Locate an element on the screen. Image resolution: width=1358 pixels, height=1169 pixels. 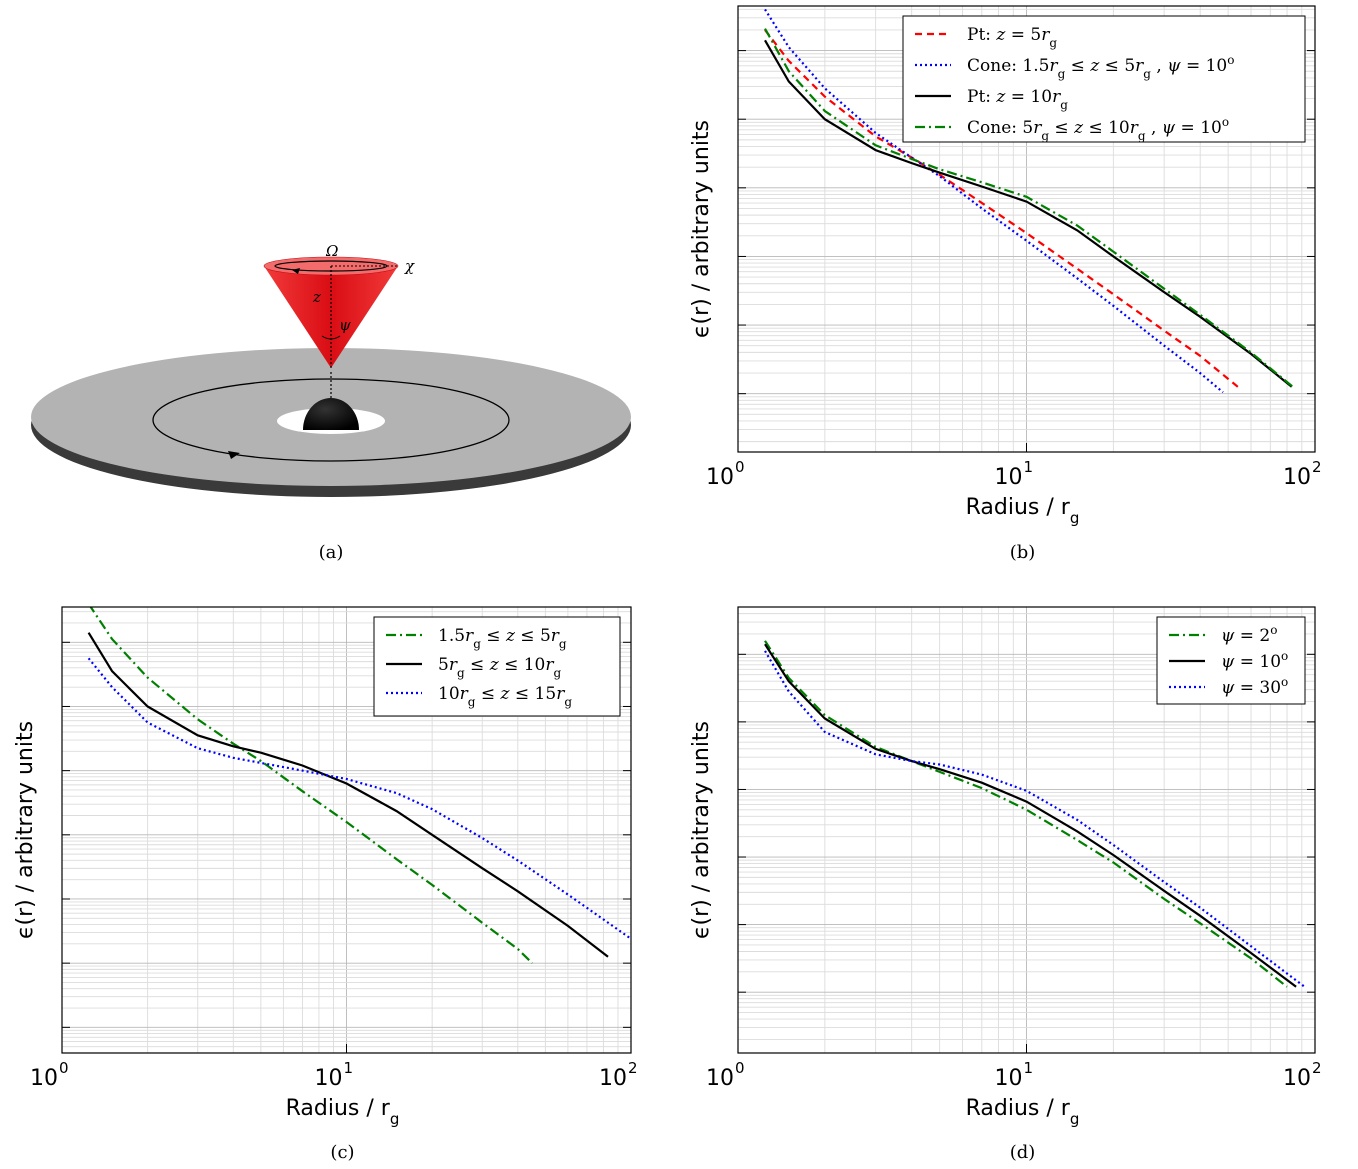
x-axis-label-d: Radius / rg is located at coordinates (1023, 1112).